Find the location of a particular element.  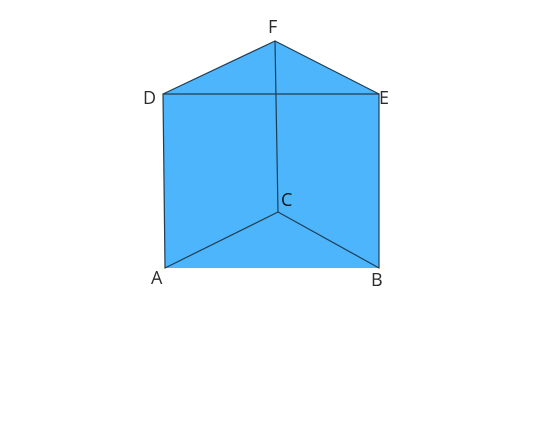

vertex-label-A: A is located at coordinates (157, 278).